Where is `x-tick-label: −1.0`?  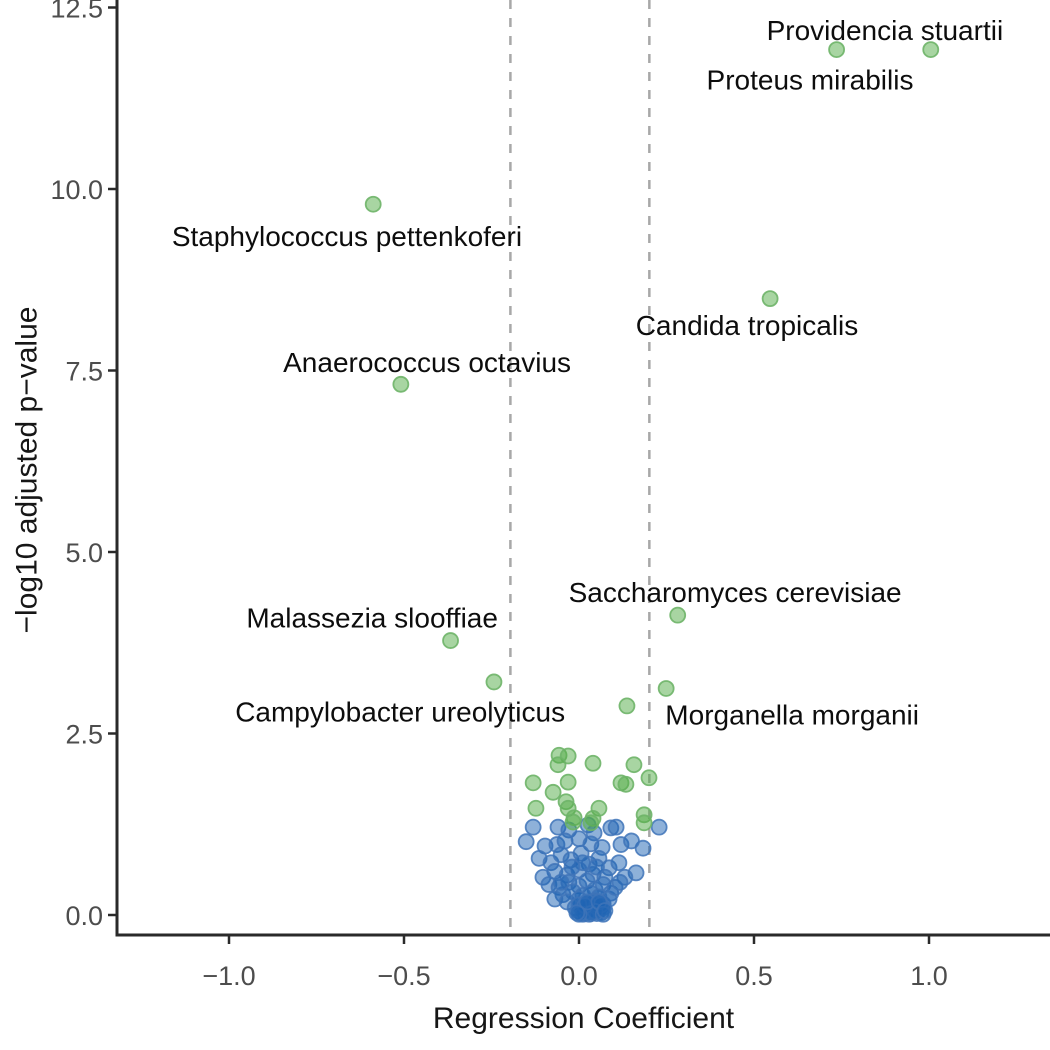 x-tick-label: −1.0 is located at coordinates (228, 976).